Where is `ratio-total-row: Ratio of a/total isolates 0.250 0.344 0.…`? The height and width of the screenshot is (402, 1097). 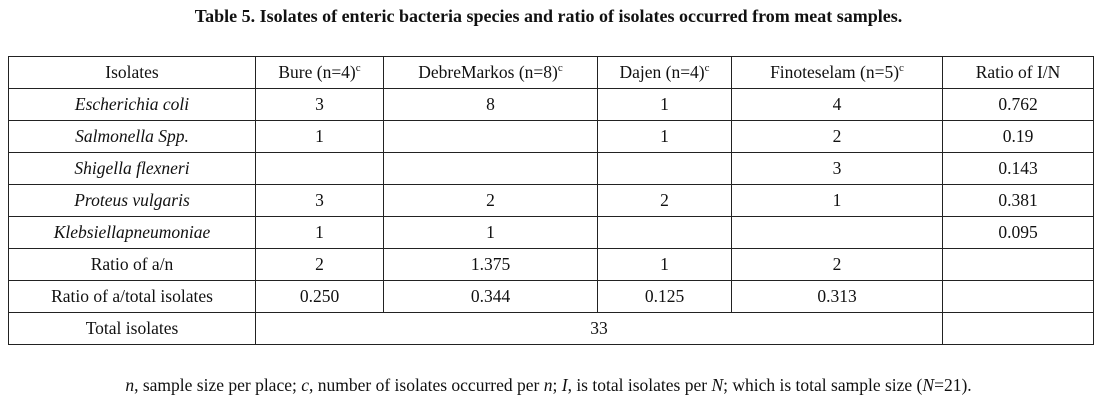 ratio-total-row: Ratio of a/total isolates 0.250 0.344 0.… is located at coordinates (551, 296).